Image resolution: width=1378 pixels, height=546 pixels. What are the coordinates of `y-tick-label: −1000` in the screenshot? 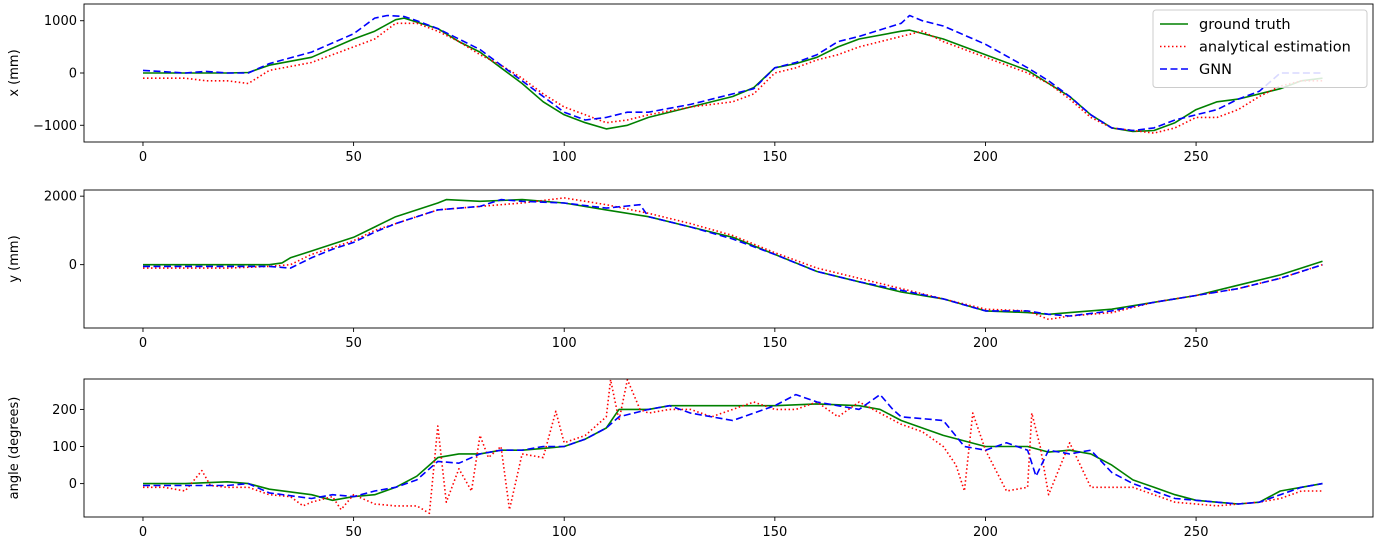 It's located at (55, 126).